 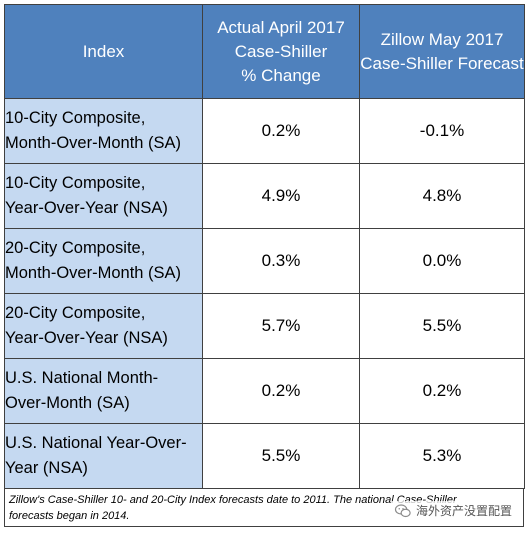 What do you see at coordinates (46, 468) in the screenshot?
I see `row-label-line: Year (NSA)` at bounding box center [46, 468].